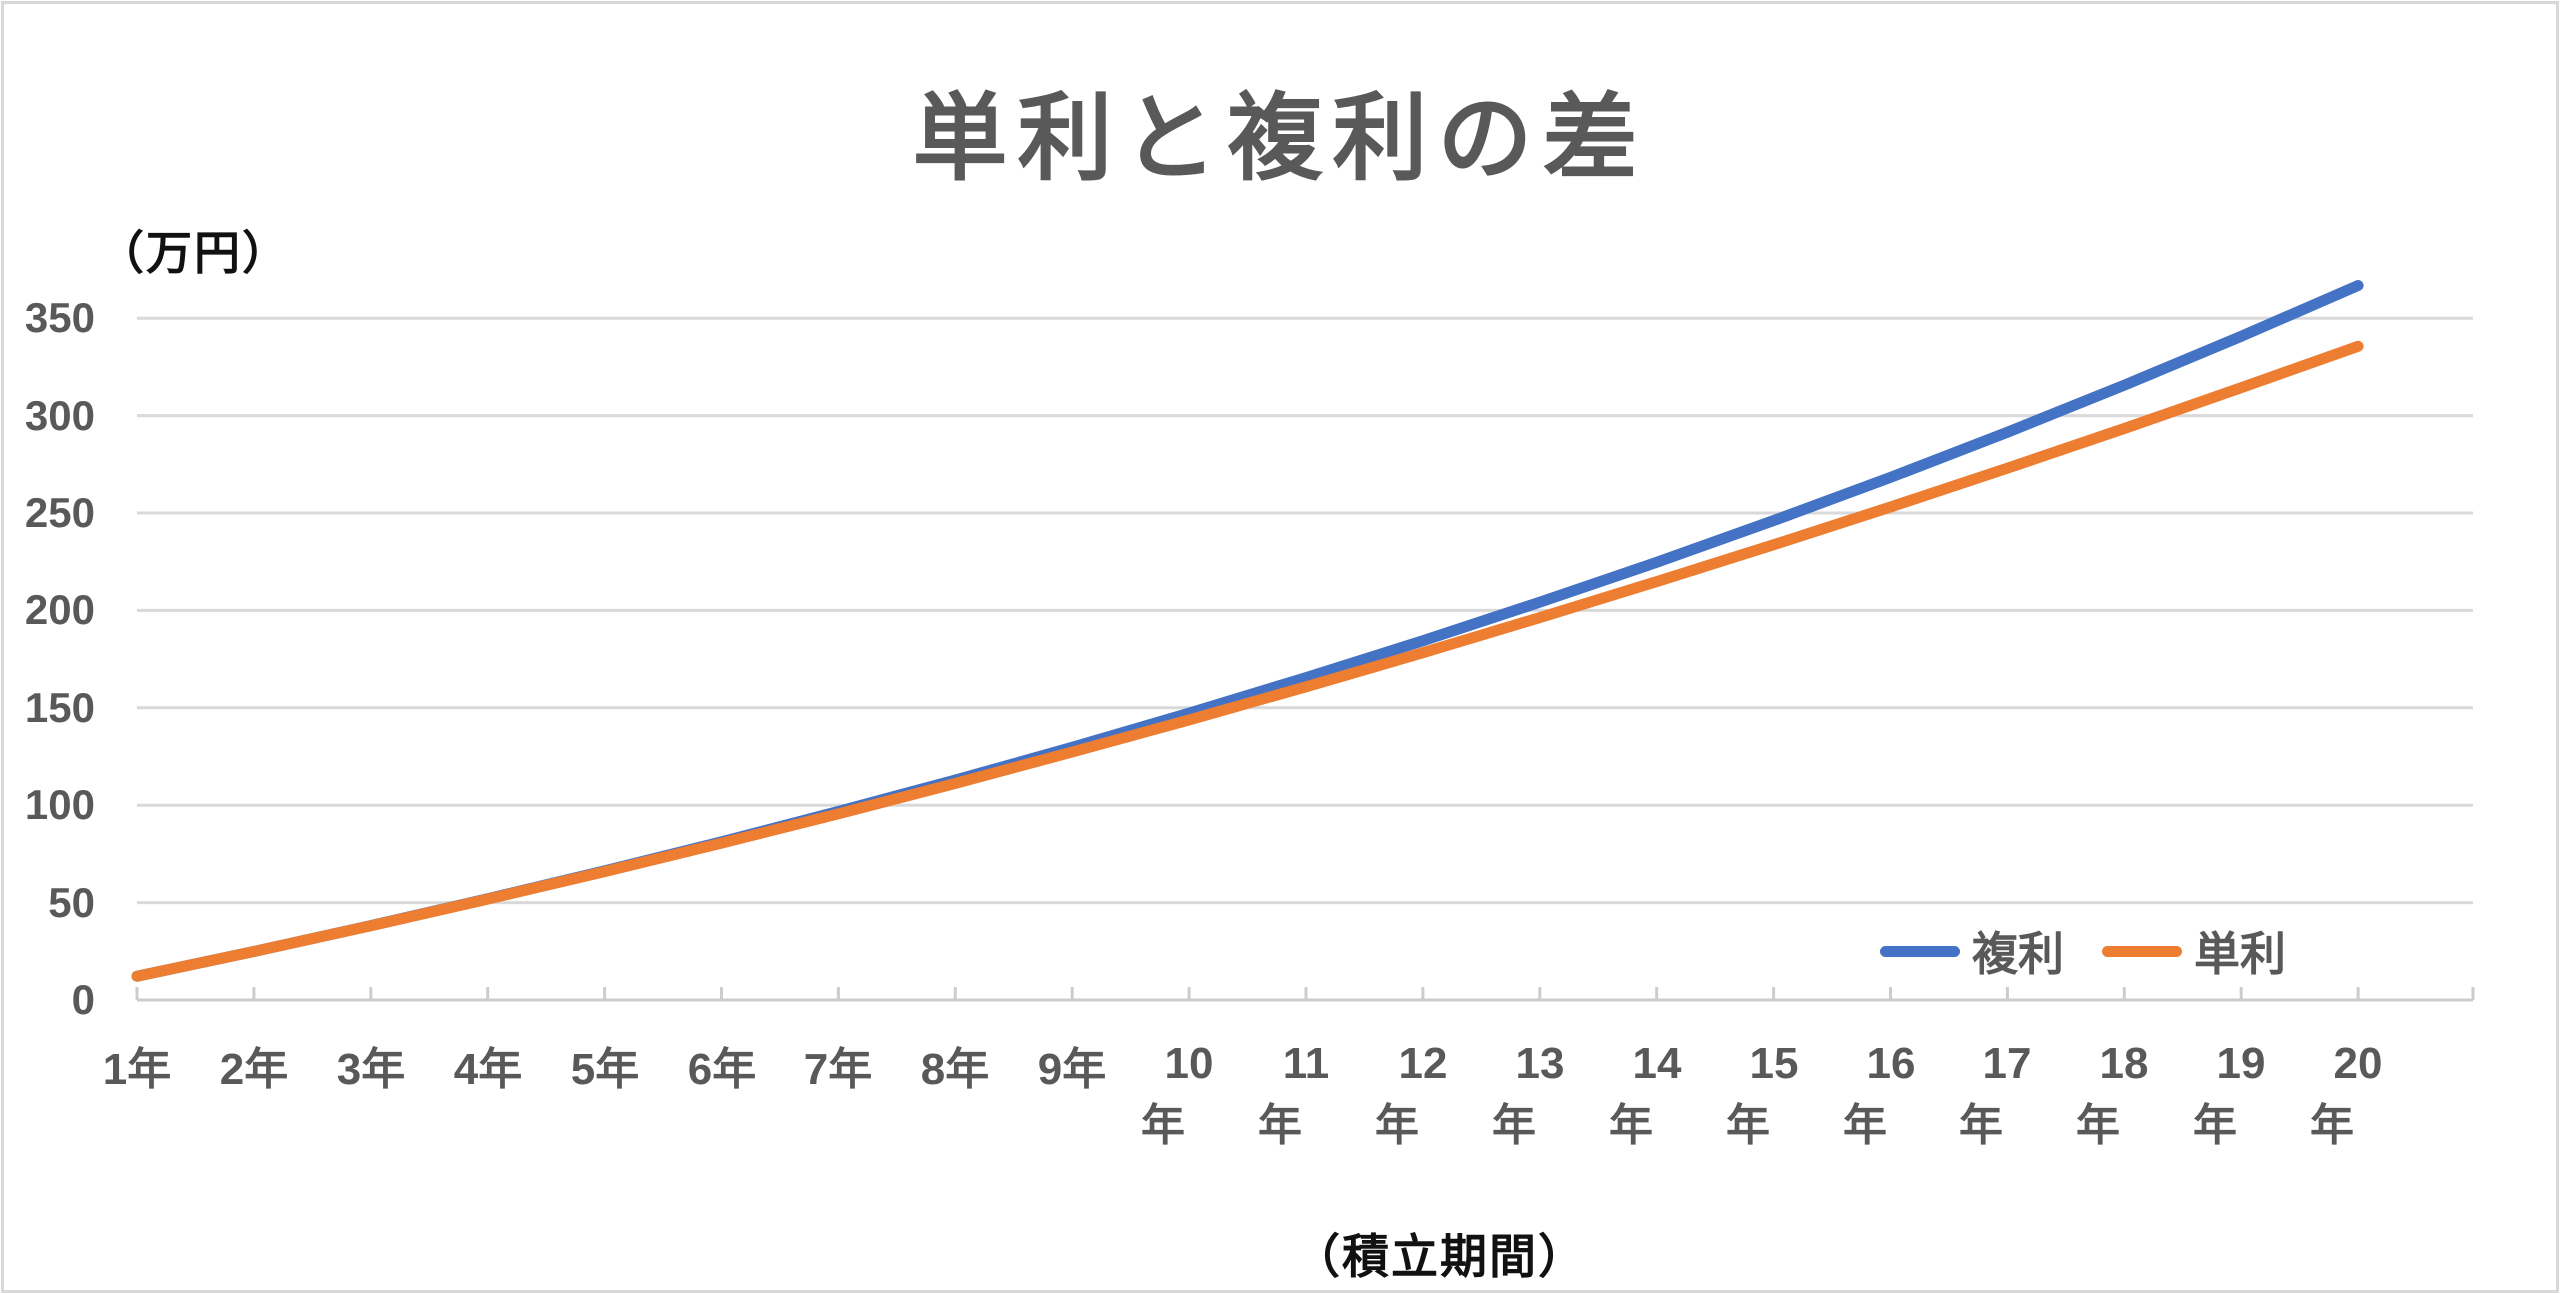 Image resolution: width=2560 pixels, height=1294 pixels. I want to click on x-tick-label: 14, so click(1657, 1063).